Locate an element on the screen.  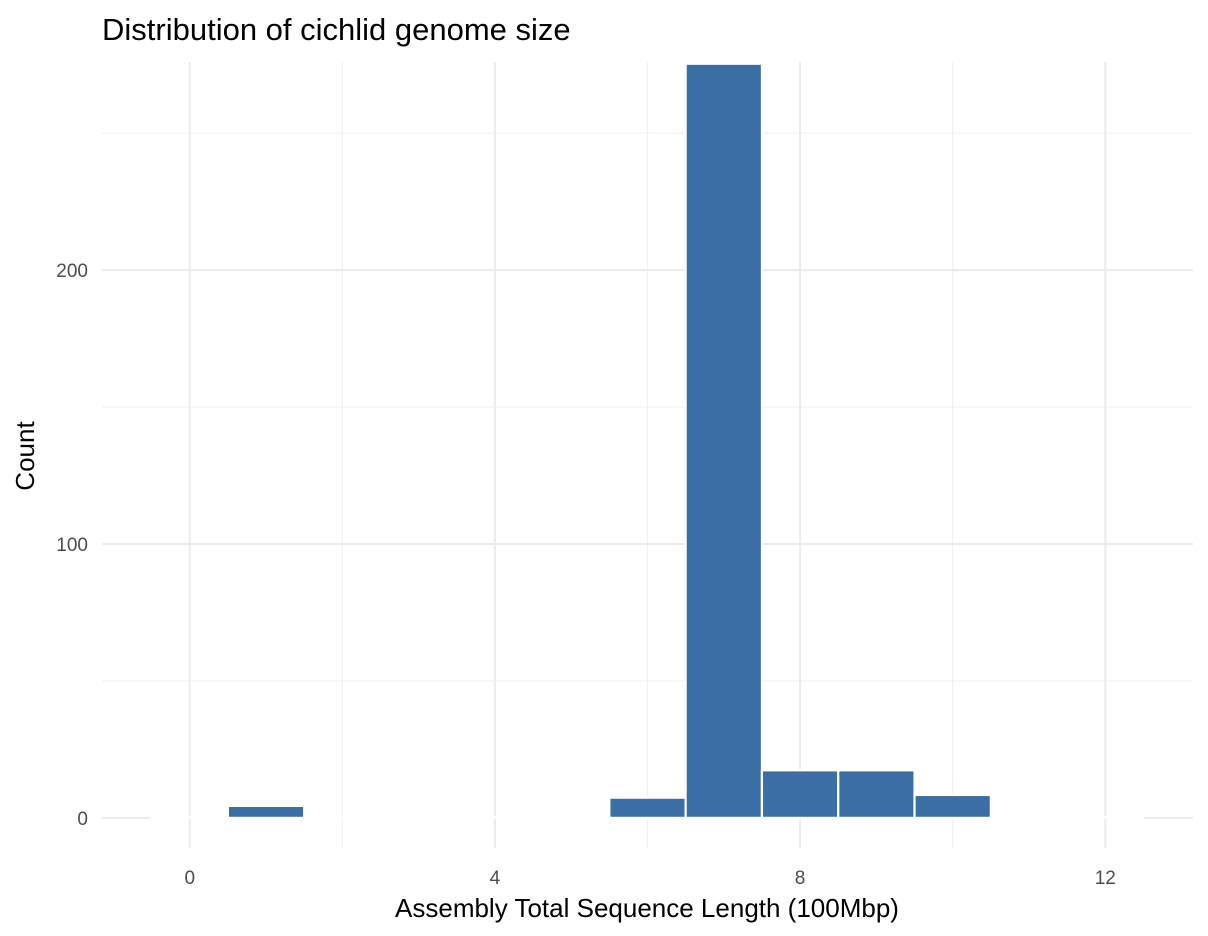
chart-title: Distribution of cichlid genome size is located at coordinates (336, 29).